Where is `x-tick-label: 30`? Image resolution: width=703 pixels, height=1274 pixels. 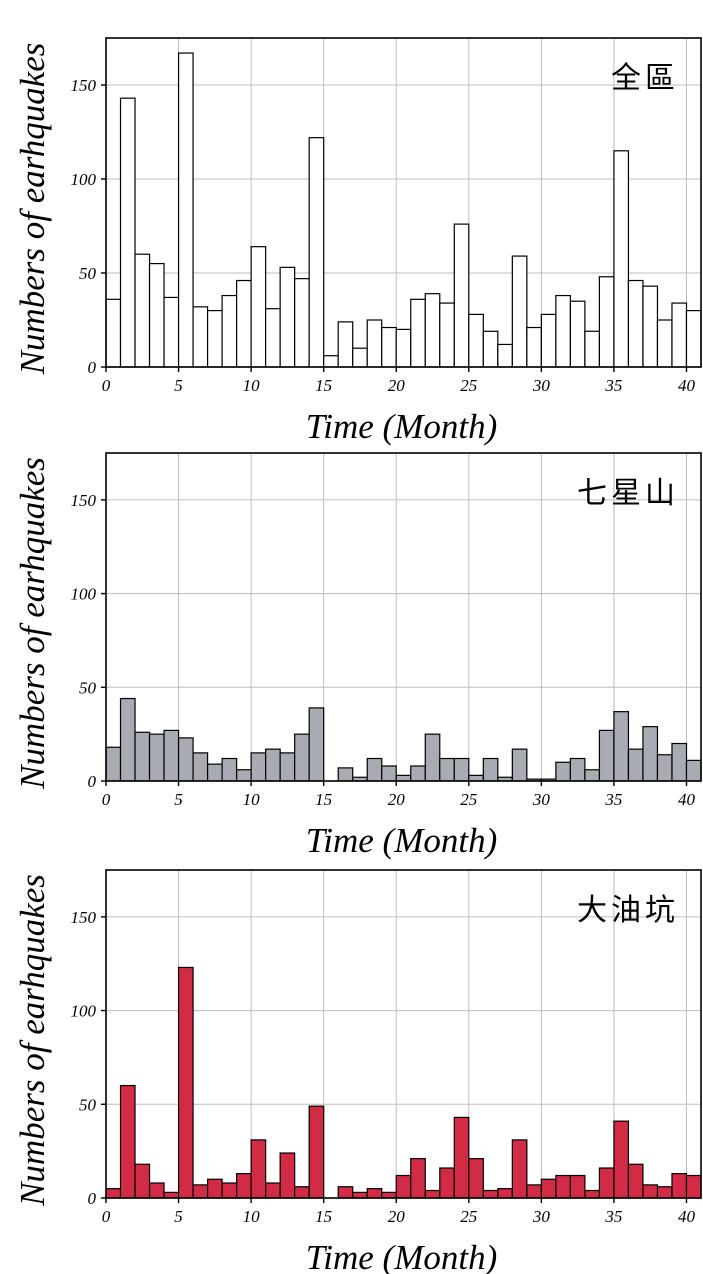 x-tick-label: 30 is located at coordinates (541, 799).